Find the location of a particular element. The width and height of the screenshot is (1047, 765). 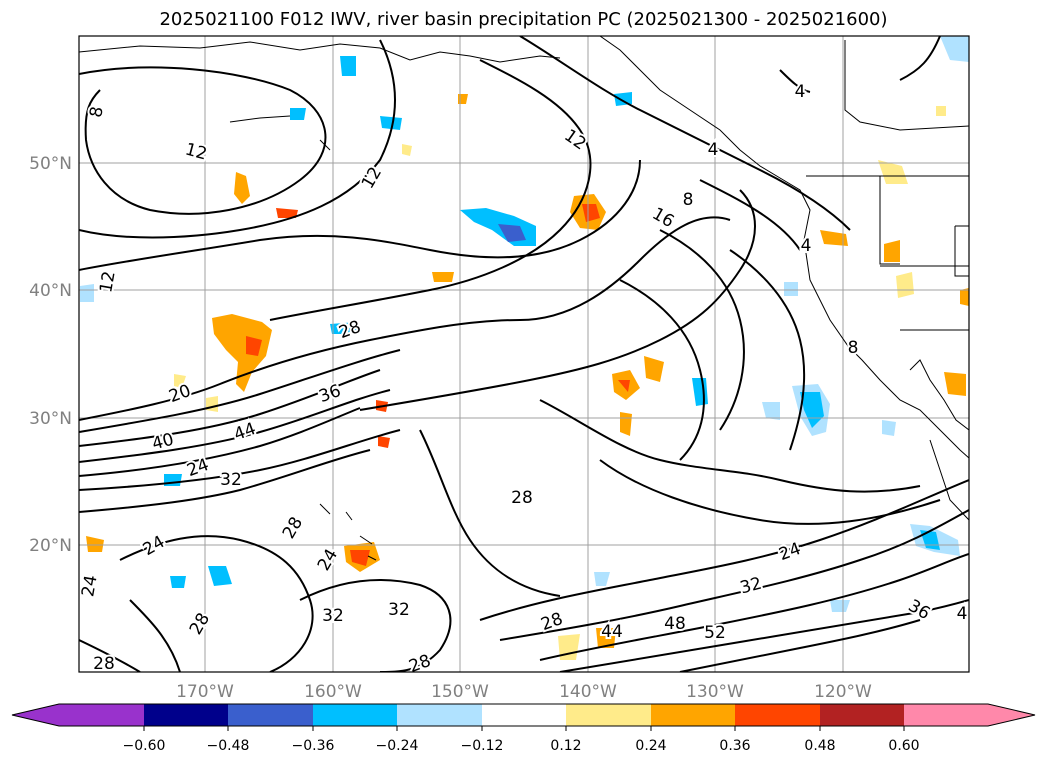

contour-label: 48 is located at coordinates (675, 624).